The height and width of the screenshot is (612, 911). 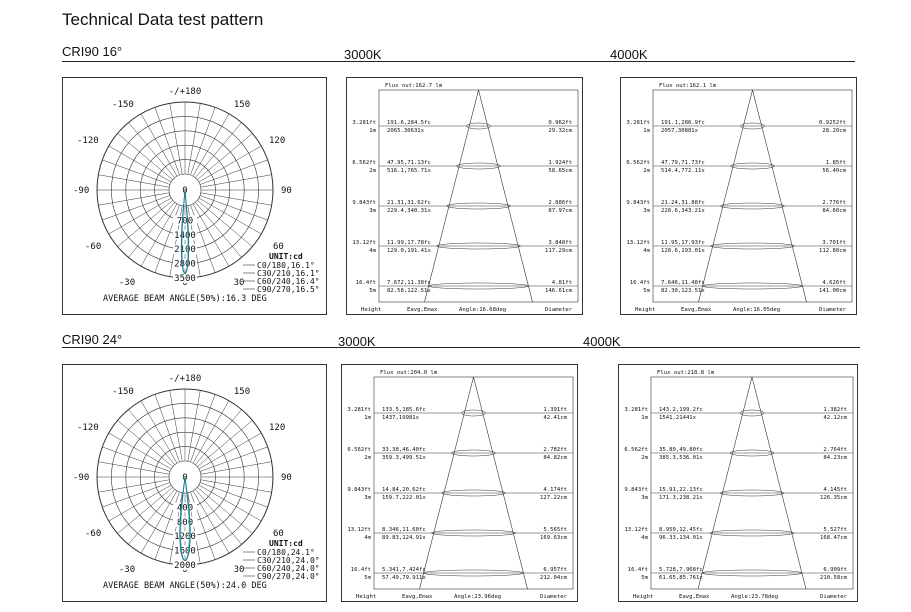 What do you see at coordinates (286, 265) in the screenshot?
I see `polar-legend-entry: C0/180,16.1°` at bounding box center [286, 265].